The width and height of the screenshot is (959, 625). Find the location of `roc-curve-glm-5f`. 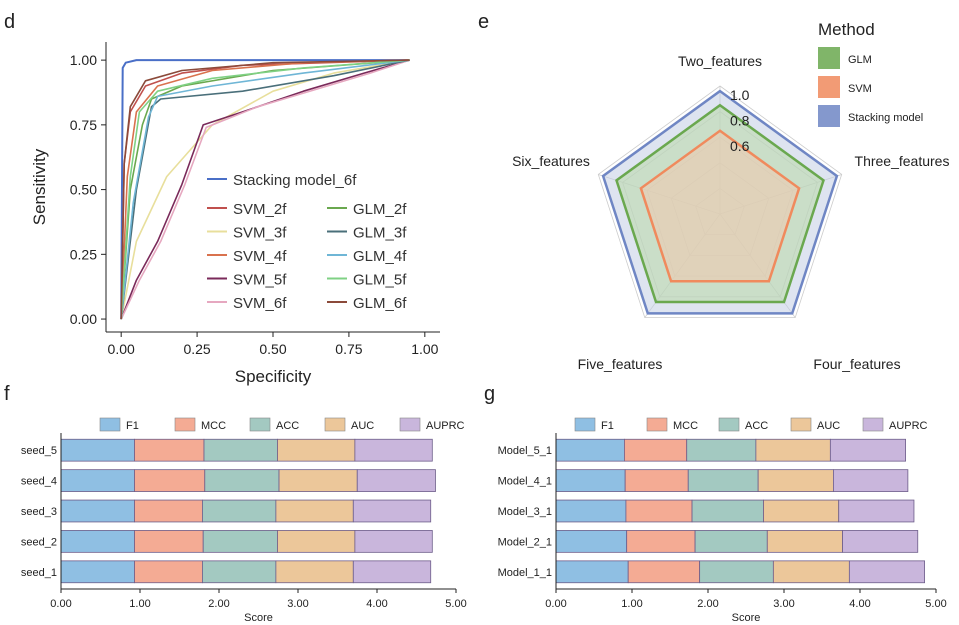

roc-curve-glm-5f is located at coordinates (265, 189).